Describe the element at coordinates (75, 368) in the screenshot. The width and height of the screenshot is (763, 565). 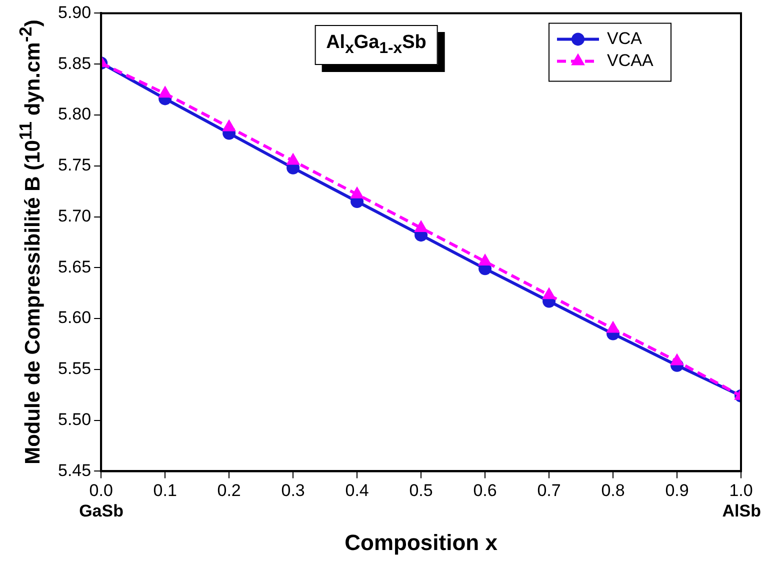
I see `y-tick-label: 5.55` at that location.